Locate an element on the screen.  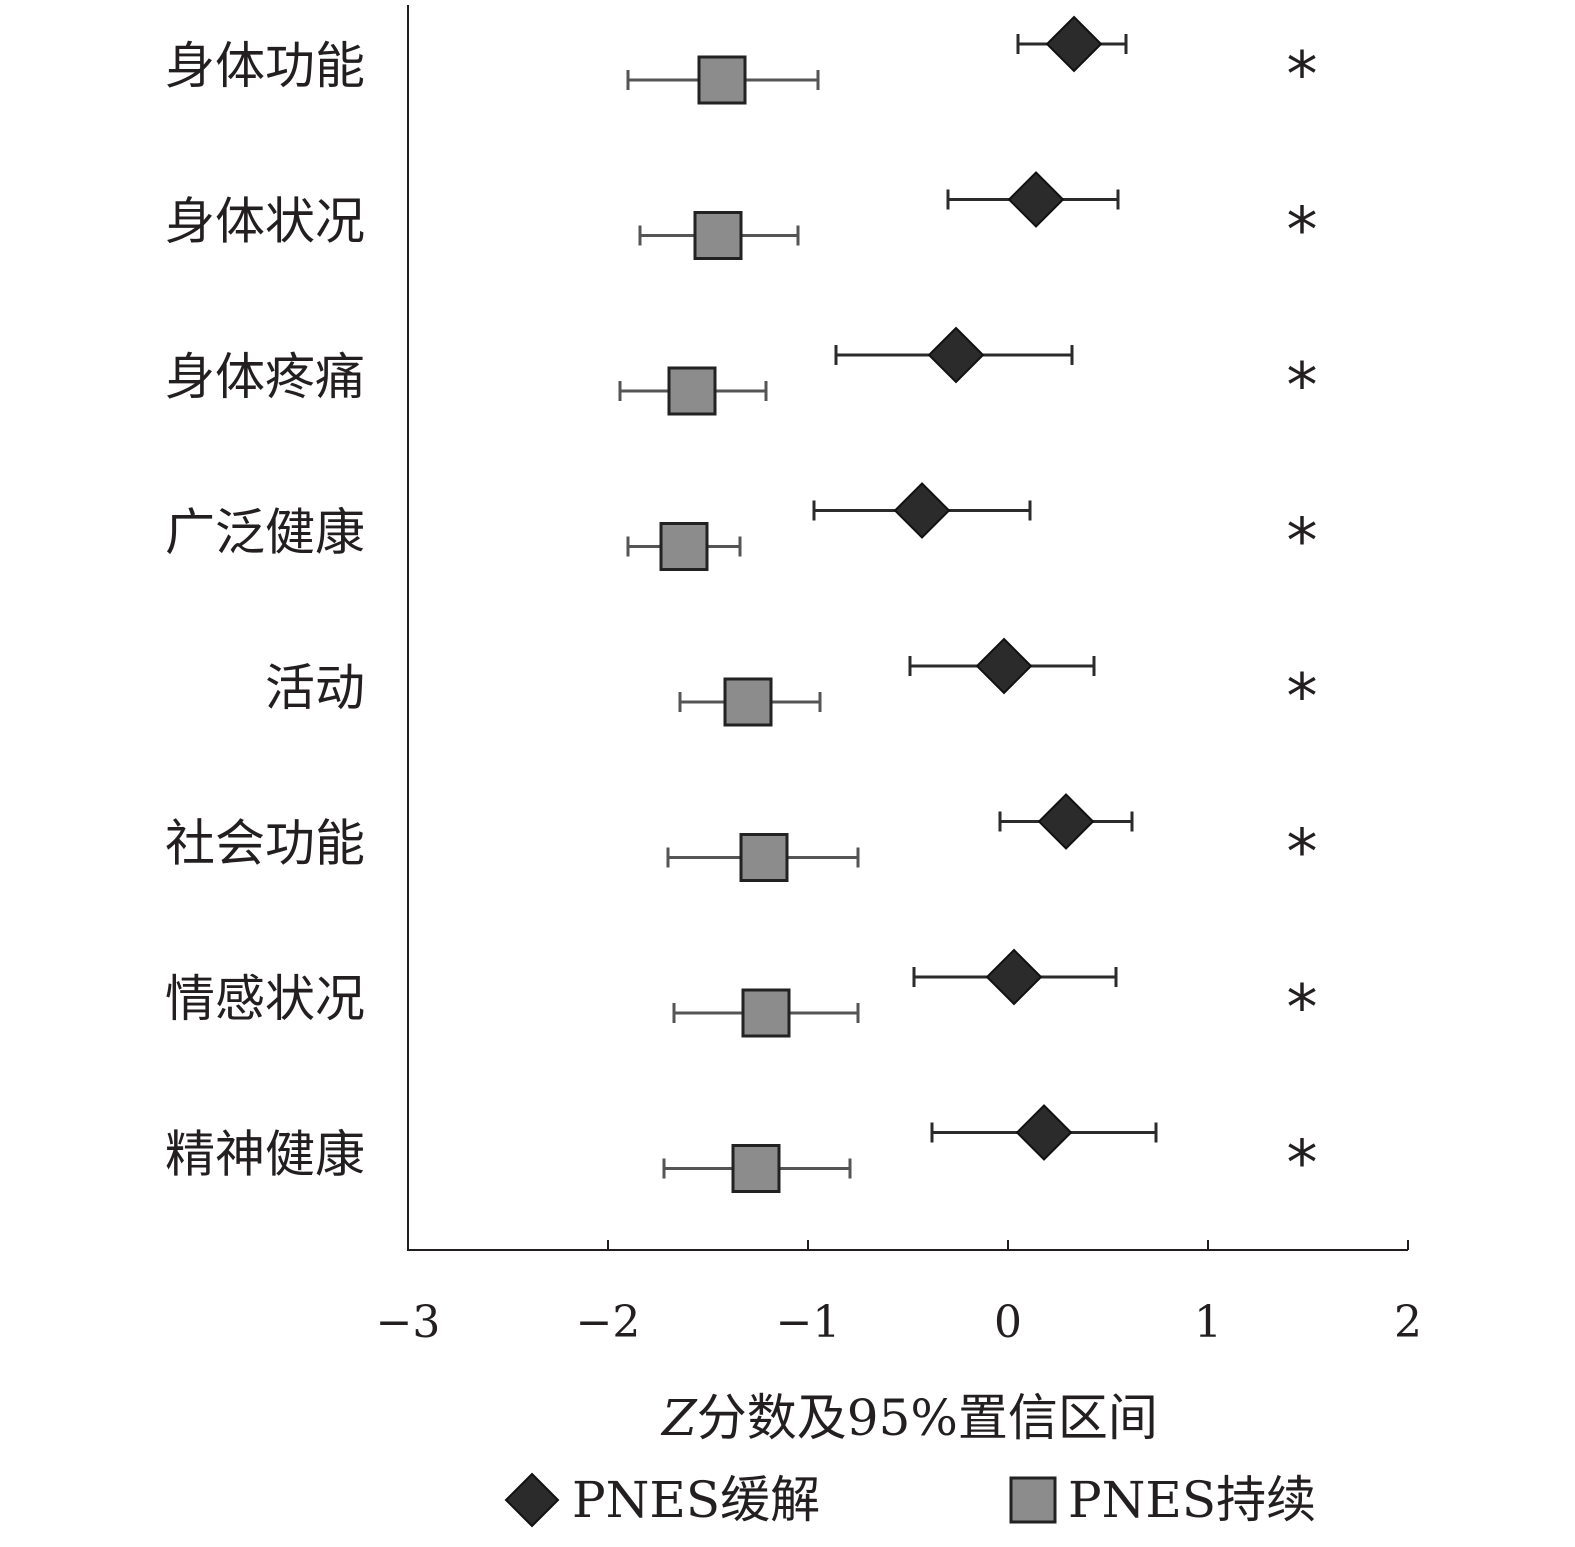
x-tick-label: 0 is located at coordinates (1008, 1322).